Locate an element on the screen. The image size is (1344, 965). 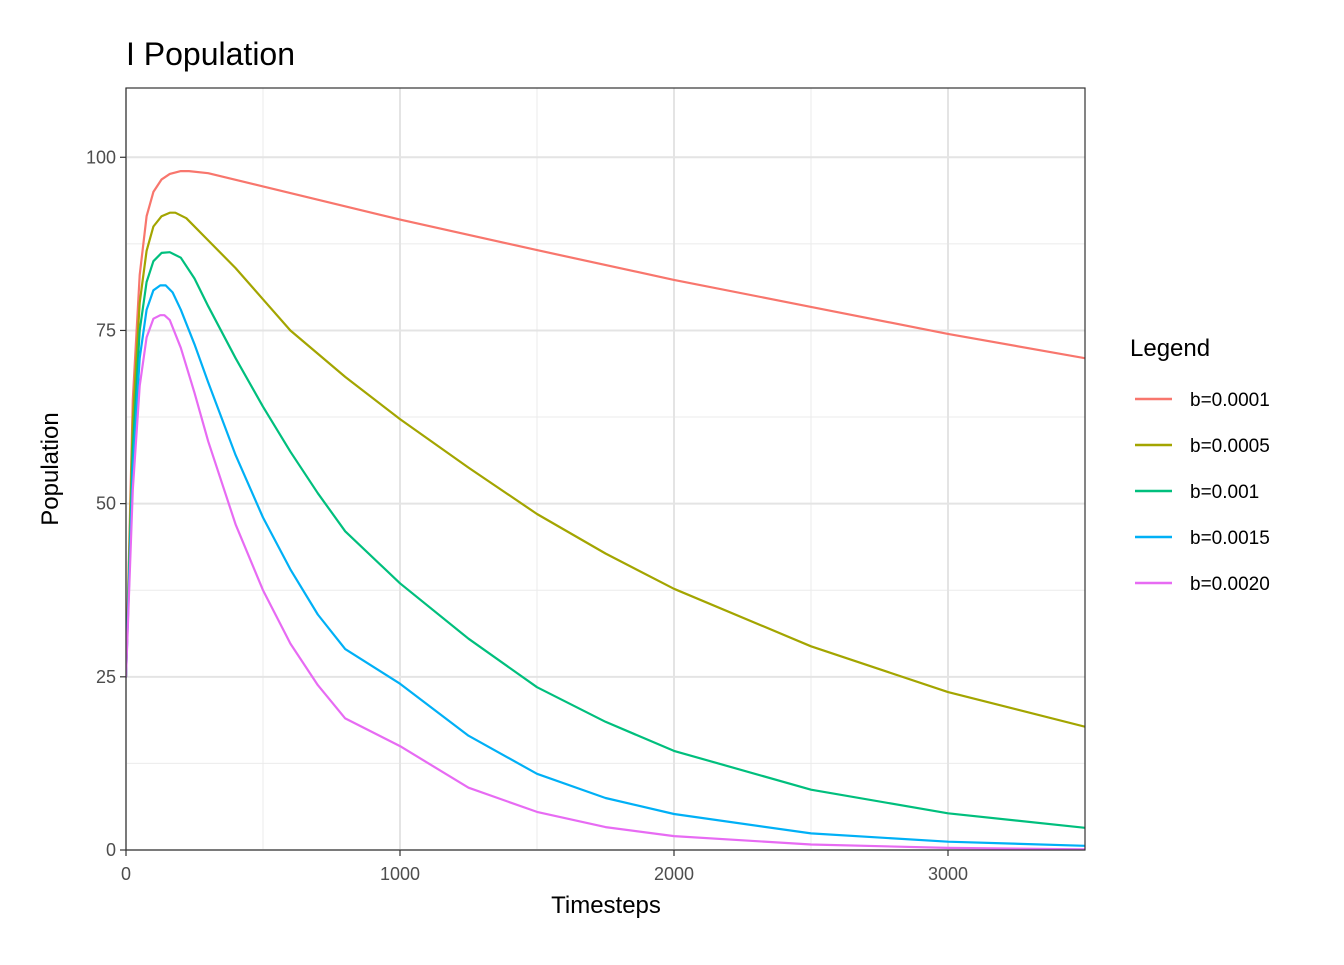
y-axis-title: Population is located at coordinates (50, 468).